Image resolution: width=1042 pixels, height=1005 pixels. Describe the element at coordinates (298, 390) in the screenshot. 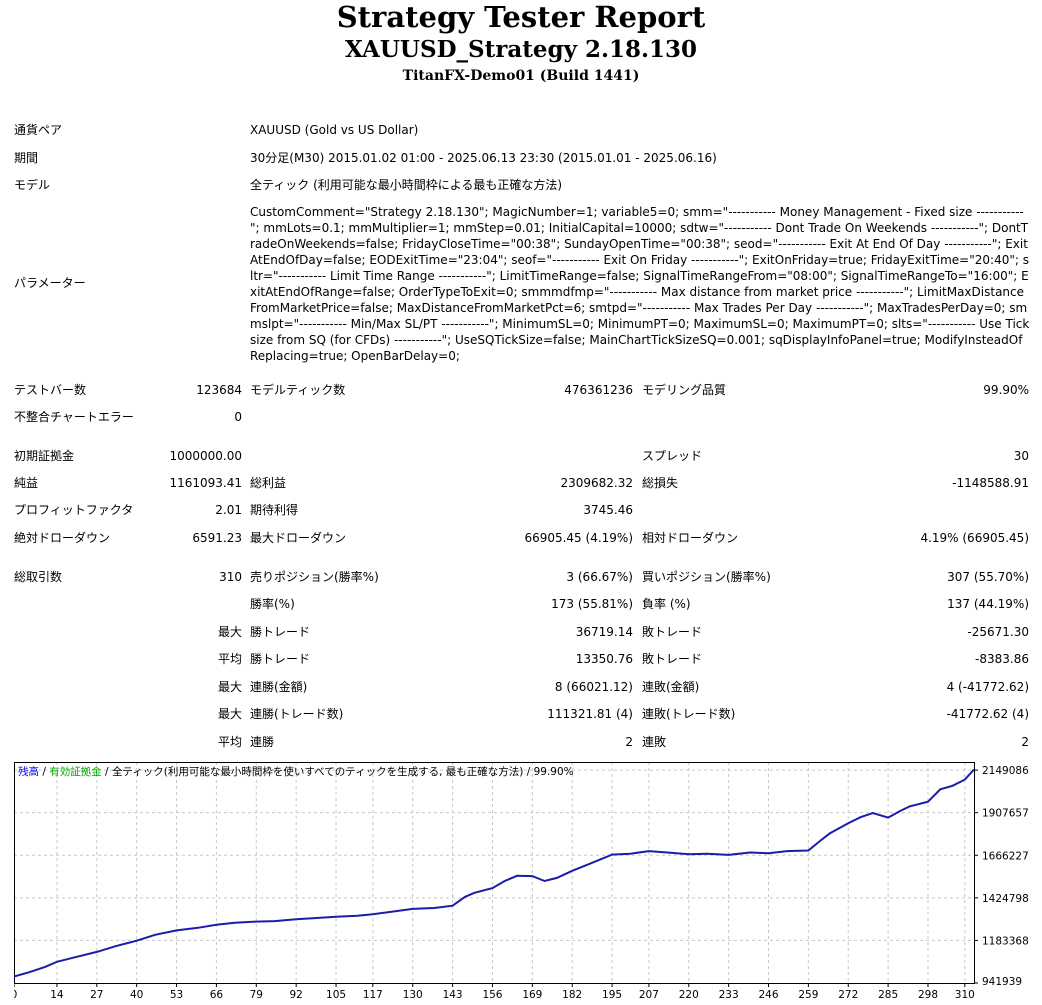

I see `ticks-label: モデルティック数` at that location.